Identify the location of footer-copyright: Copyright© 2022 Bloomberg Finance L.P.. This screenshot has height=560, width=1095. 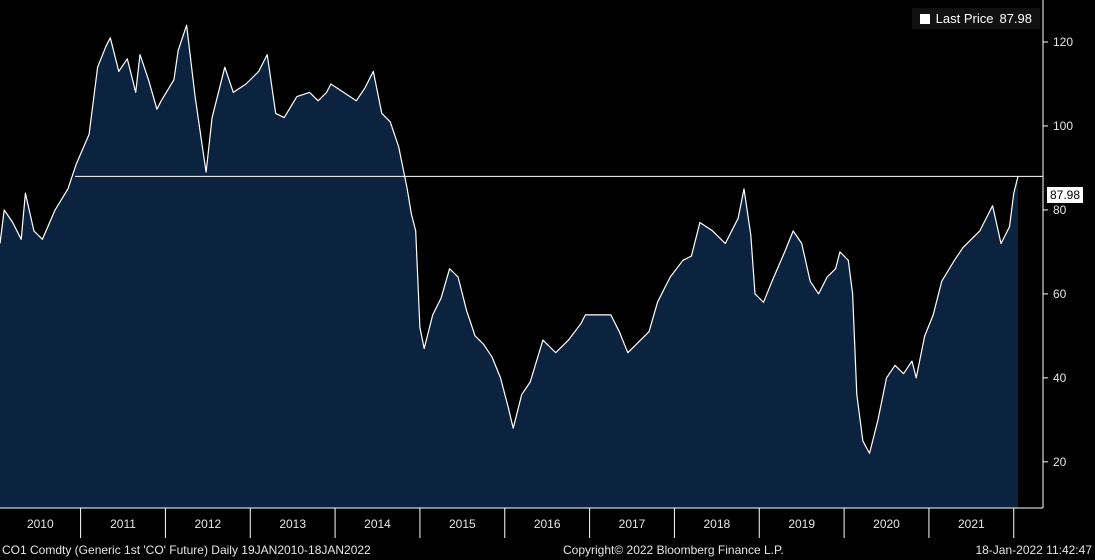
(673, 550).